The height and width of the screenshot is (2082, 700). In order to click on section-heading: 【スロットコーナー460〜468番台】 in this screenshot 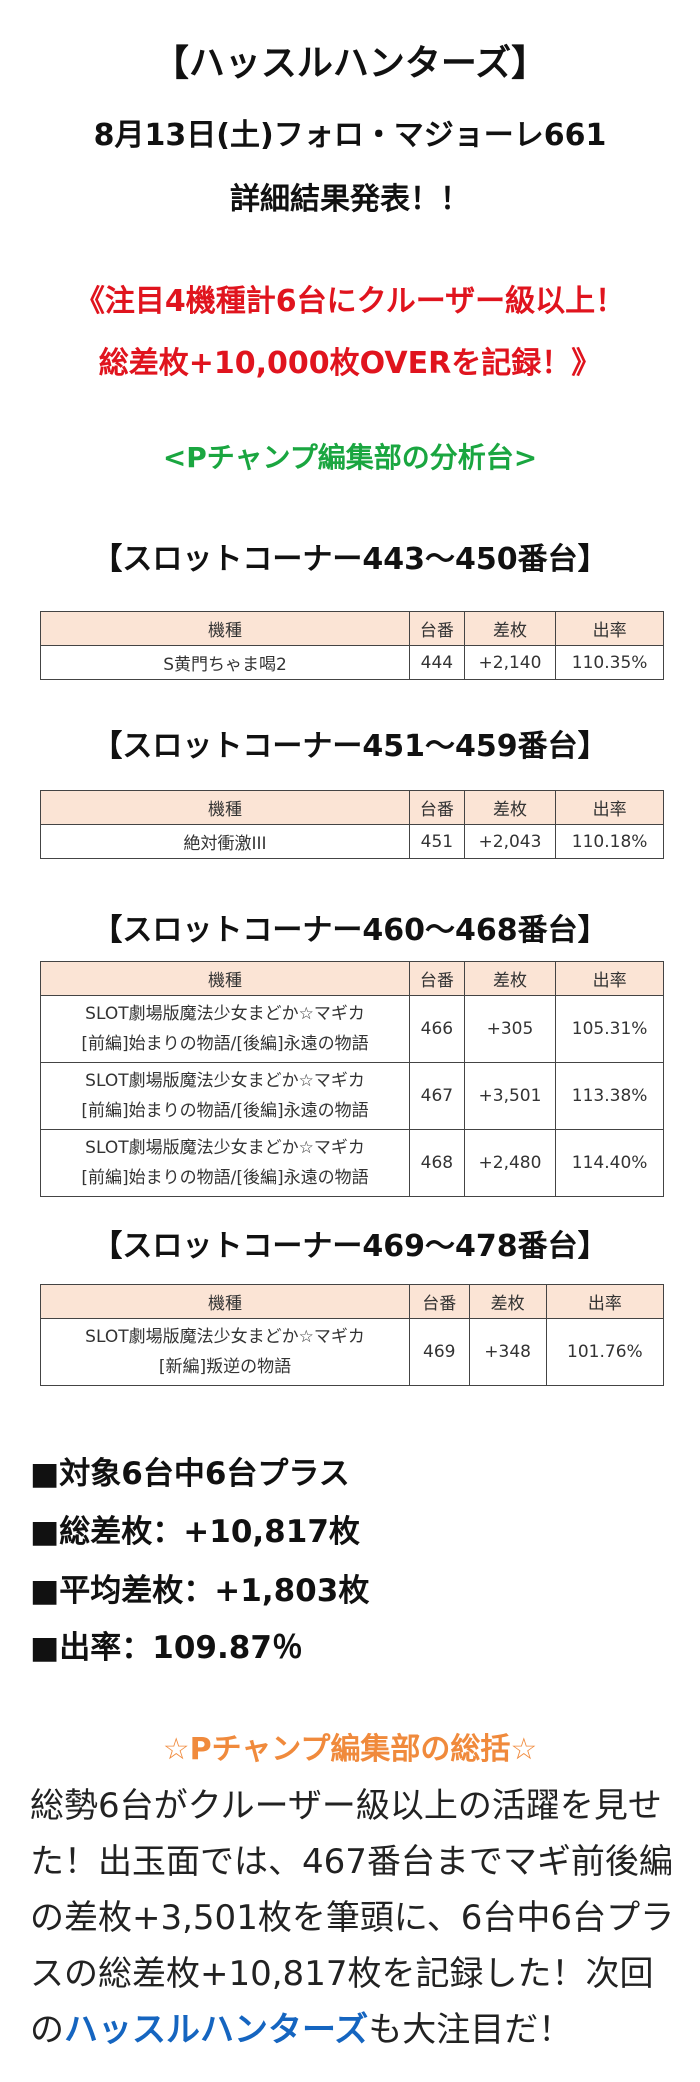, I will do `click(350, 930)`.